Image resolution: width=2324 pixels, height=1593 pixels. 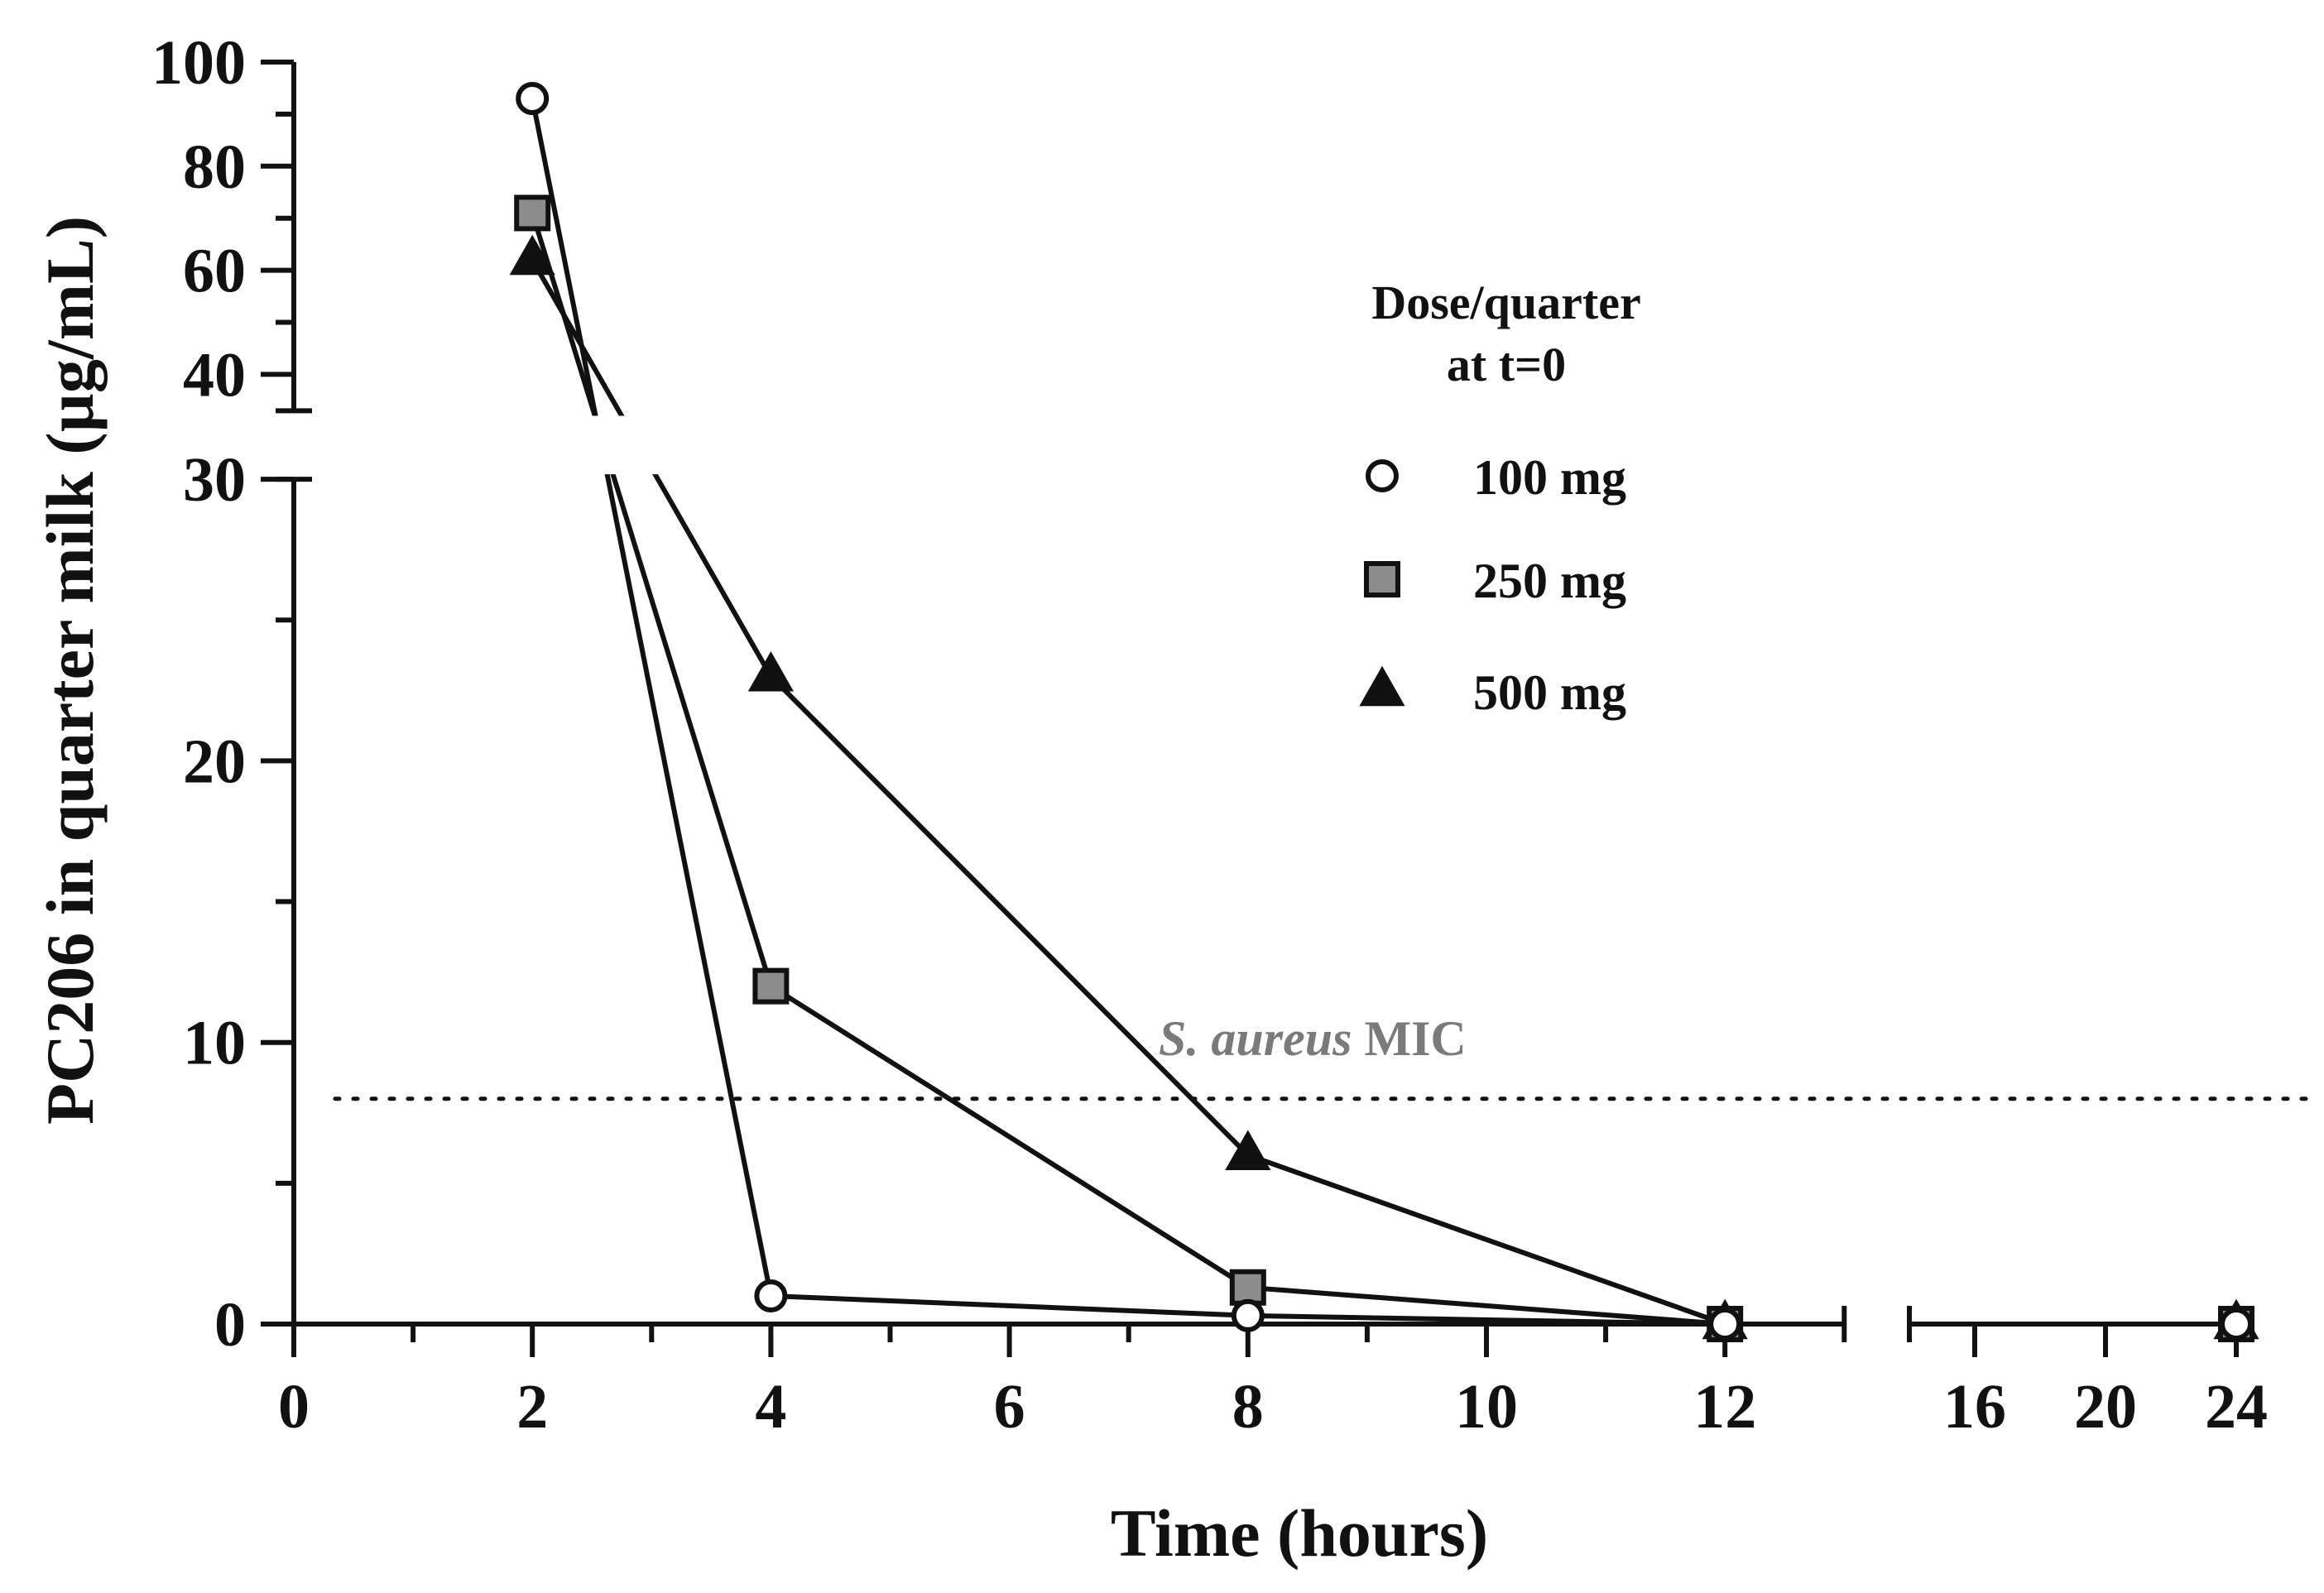 I want to click on legend-label-100-mg: 100 mg, so click(x=1550, y=477).